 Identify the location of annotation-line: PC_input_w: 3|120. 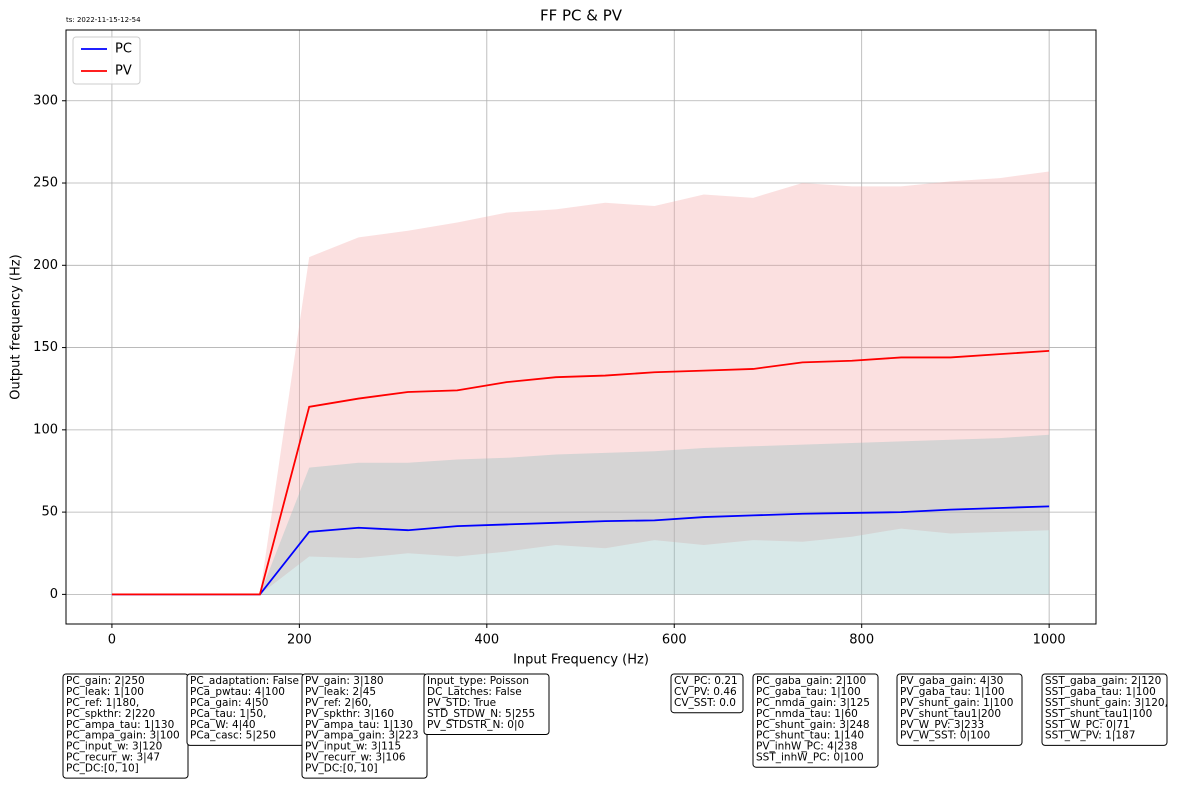
(114, 747).